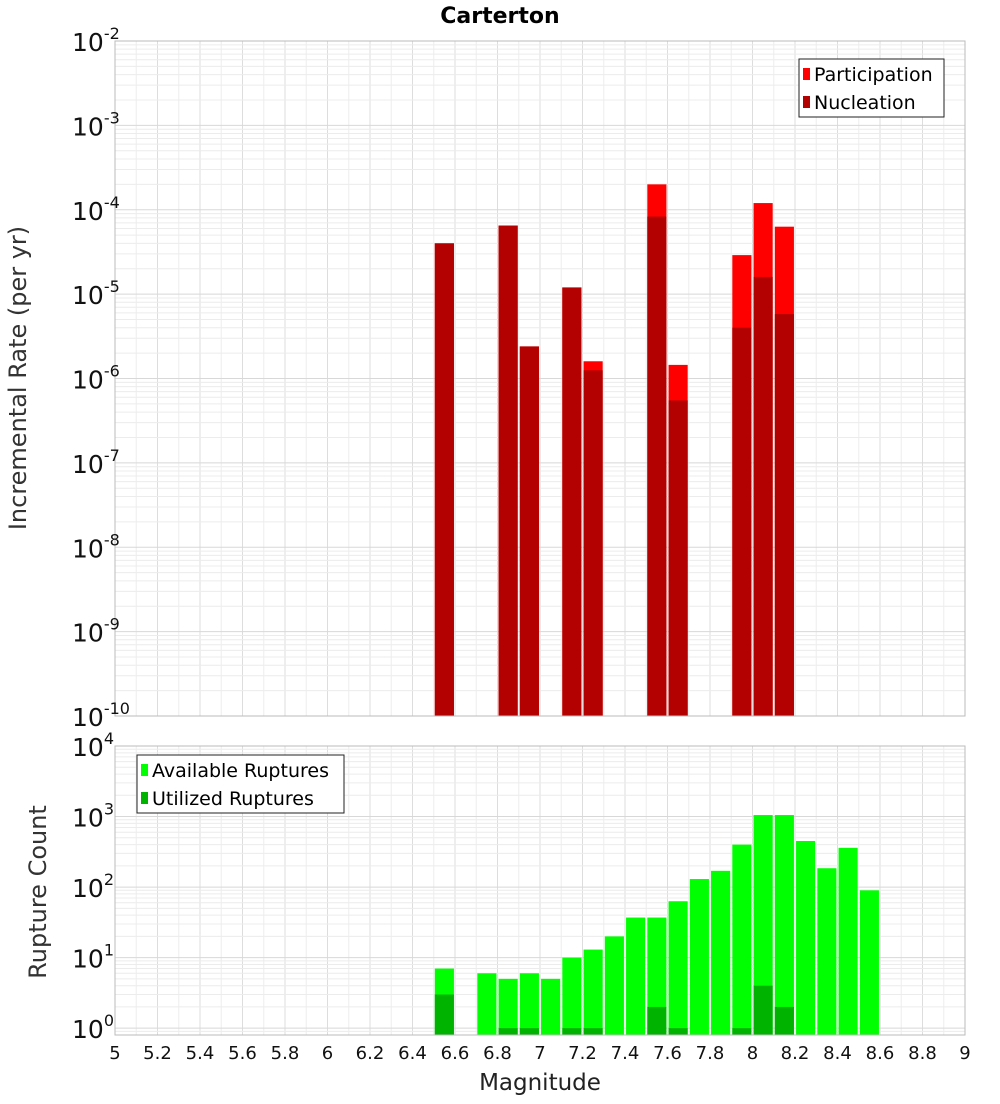 This screenshot has height=1104, width=1000. I want to click on x-tick-label: 8.6, so click(880, 1053).